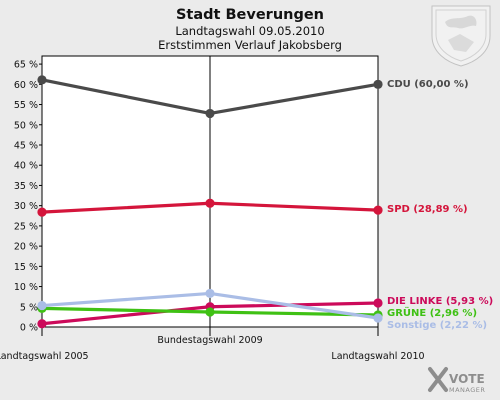 The width and height of the screenshot is (500, 400). Describe the element at coordinates (250, 45) in the screenshot. I see `chart-subtitle-description: Erststimmen Verlauf Jakobsberg` at that location.